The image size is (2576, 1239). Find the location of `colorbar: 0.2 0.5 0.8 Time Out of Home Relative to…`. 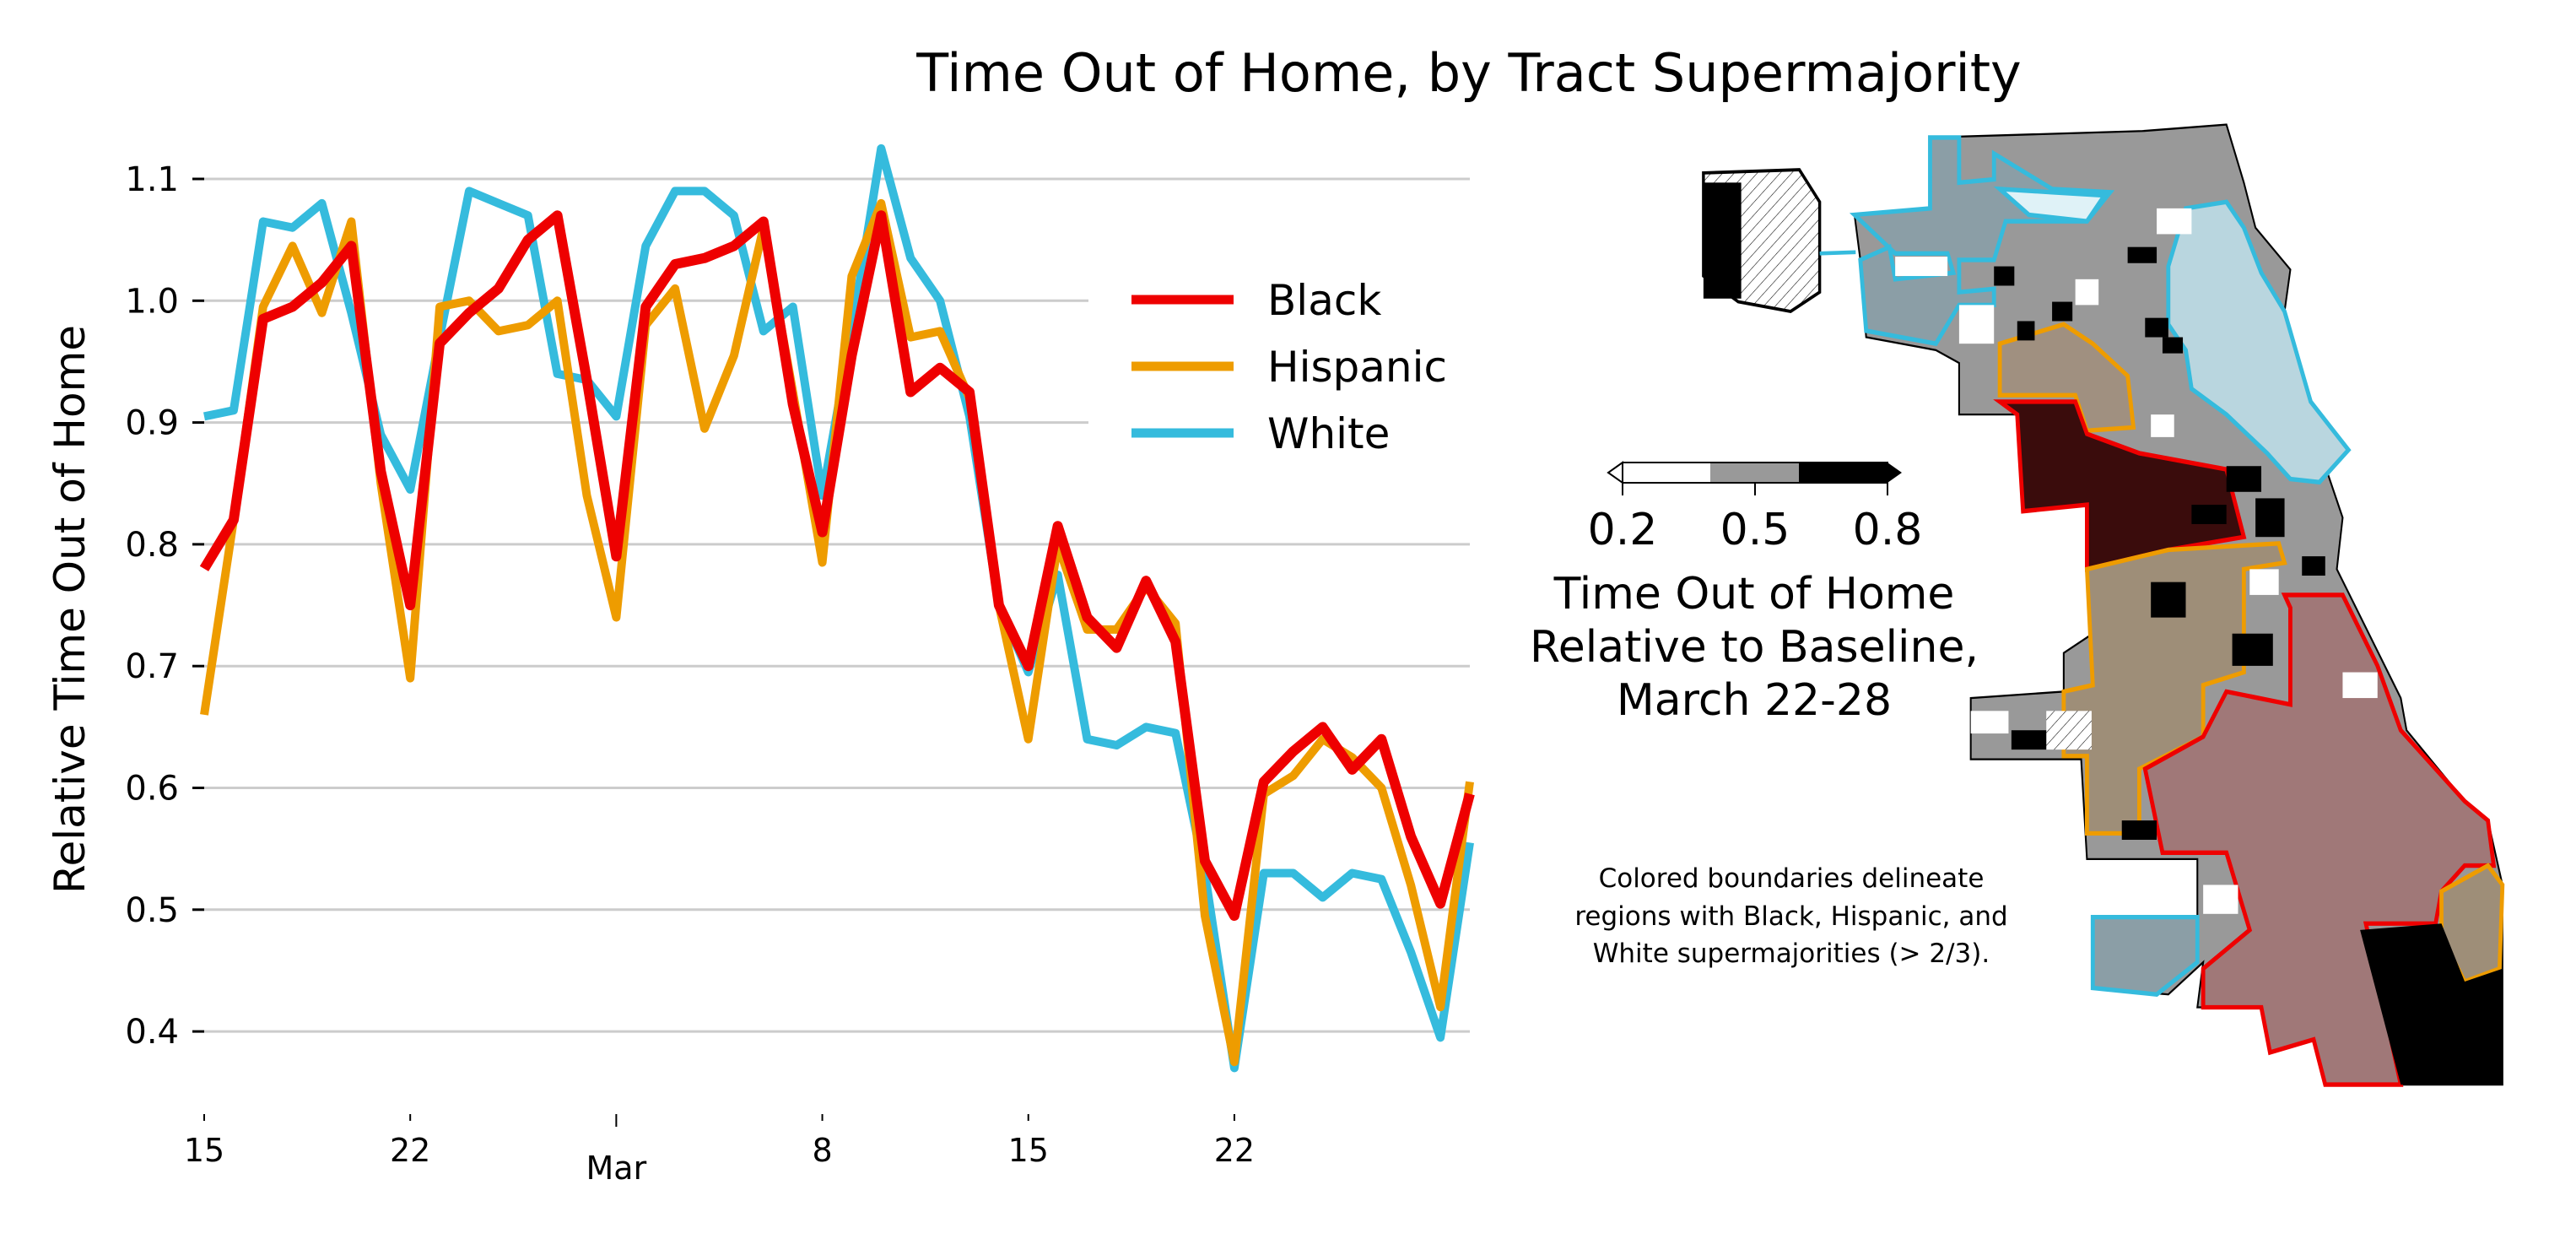

colorbar: 0.2 0.5 0.8 Time Out of Home Relative to… is located at coordinates (1754, 593).